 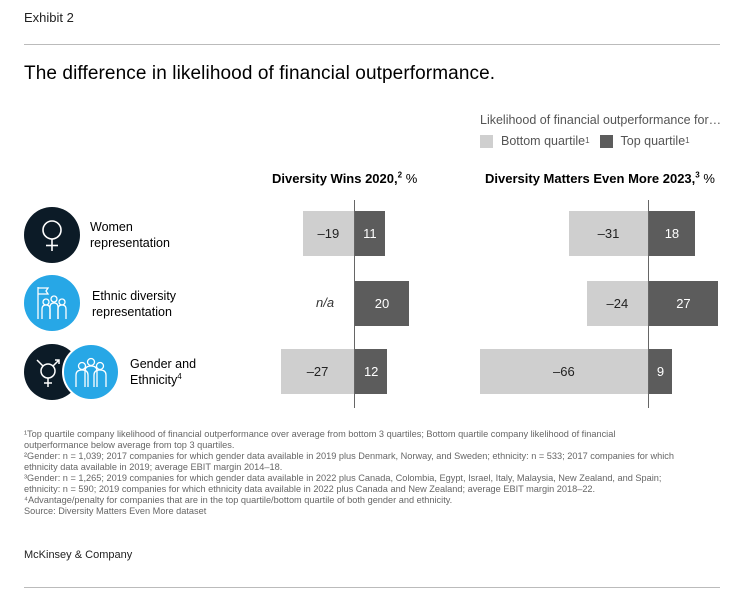 I want to click on legend-label-bottom: Bottom quartile, so click(x=543, y=141).